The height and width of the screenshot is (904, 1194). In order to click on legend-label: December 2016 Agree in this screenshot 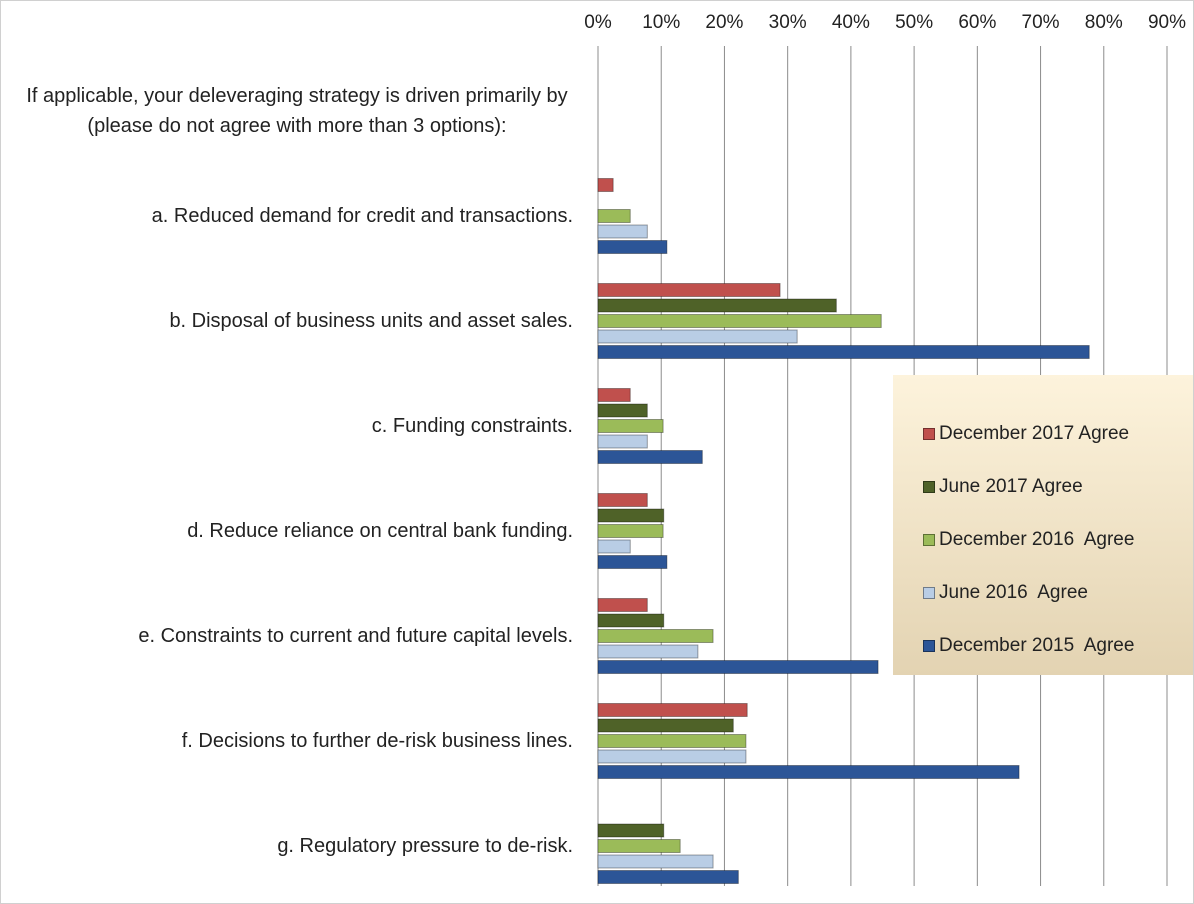, I will do `click(1037, 539)`.